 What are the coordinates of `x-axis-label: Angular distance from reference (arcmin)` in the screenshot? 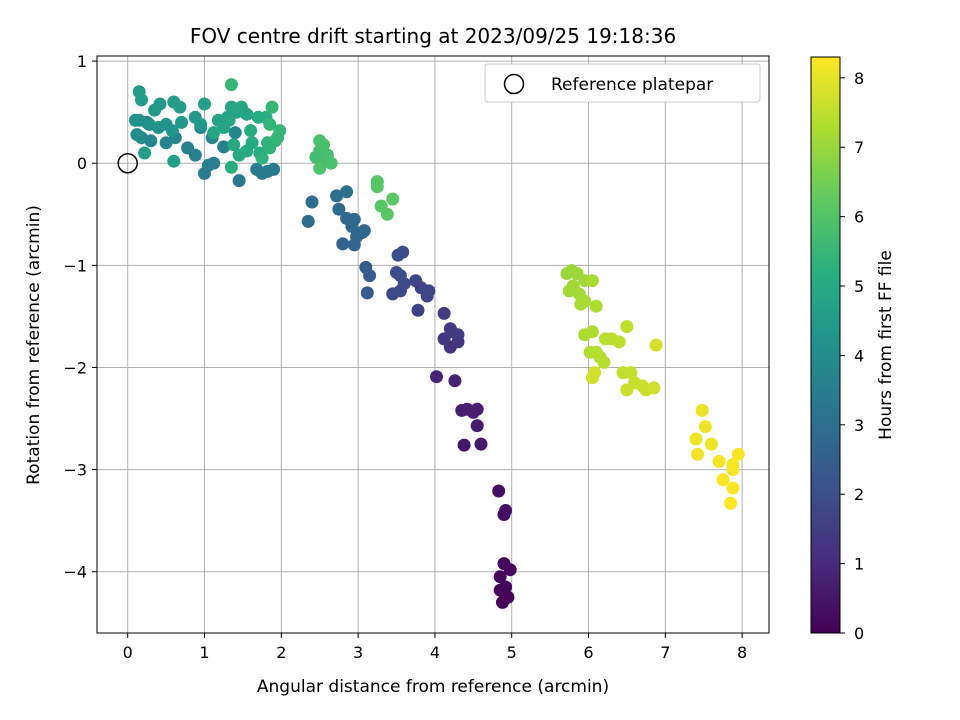 It's located at (433, 687).